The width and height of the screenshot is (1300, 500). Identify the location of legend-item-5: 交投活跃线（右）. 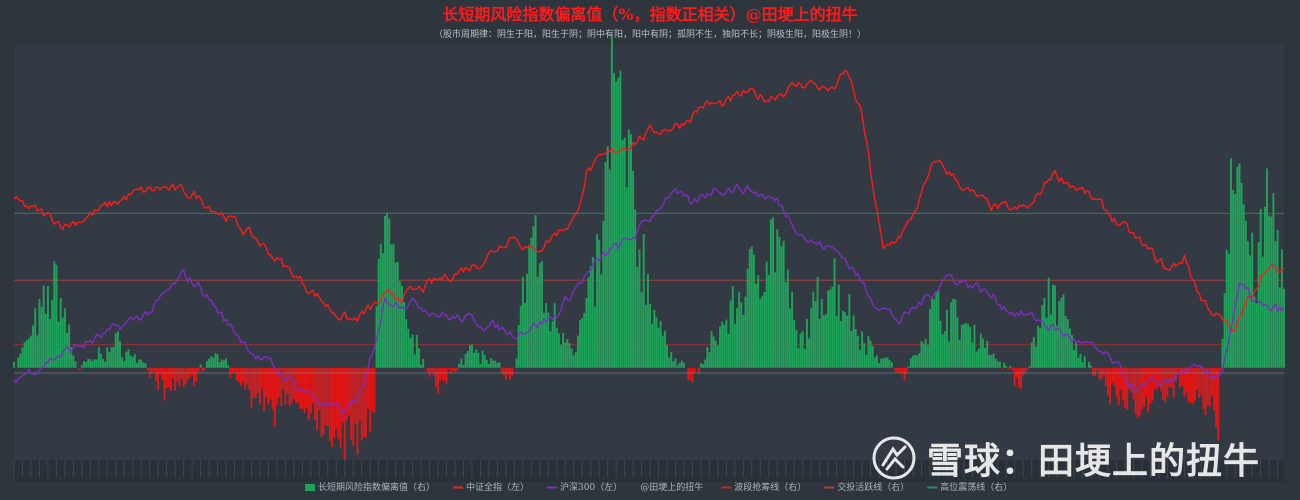
(866, 487).